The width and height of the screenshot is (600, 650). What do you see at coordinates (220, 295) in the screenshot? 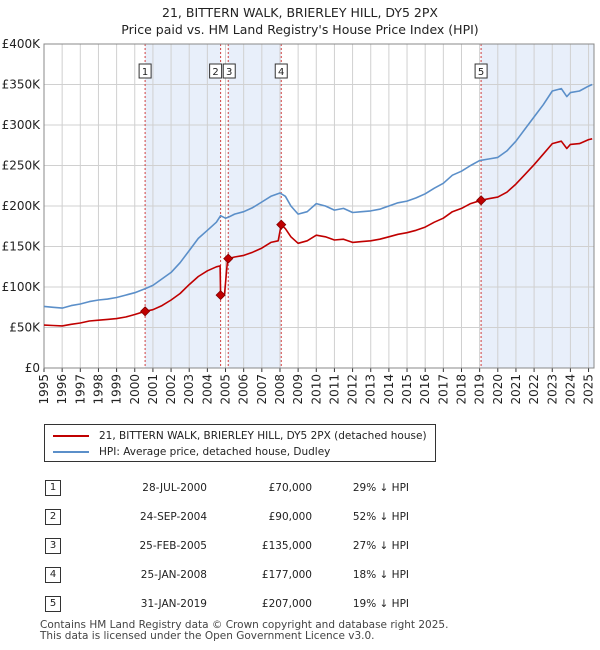
I see `sale-2-marker` at bounding box center [220, 295].